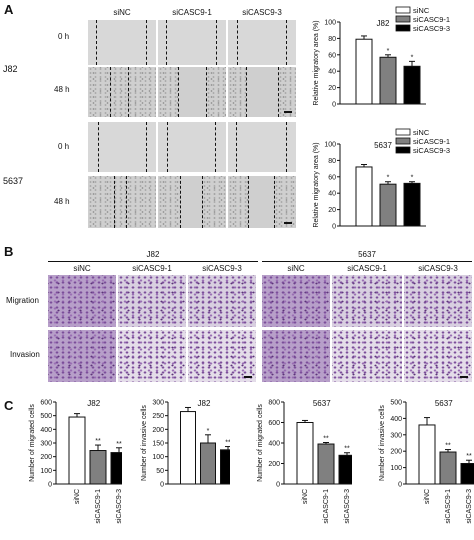 Image resolution: width=474 pixels, height=540 pixels. What do you see at coordinates (62, 201) in the screenshot?
I see `a-time-label-5637-48h: 48 h` at bounding box center [62, 201].